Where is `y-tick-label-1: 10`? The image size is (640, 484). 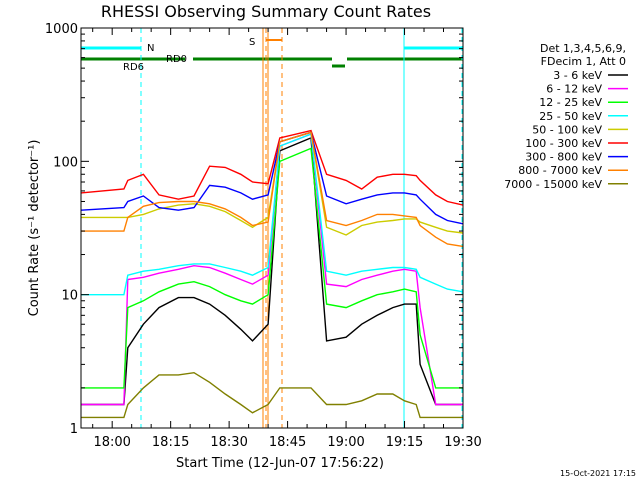 y-tick-label-1: 10 is located at coordinates (69, 296).